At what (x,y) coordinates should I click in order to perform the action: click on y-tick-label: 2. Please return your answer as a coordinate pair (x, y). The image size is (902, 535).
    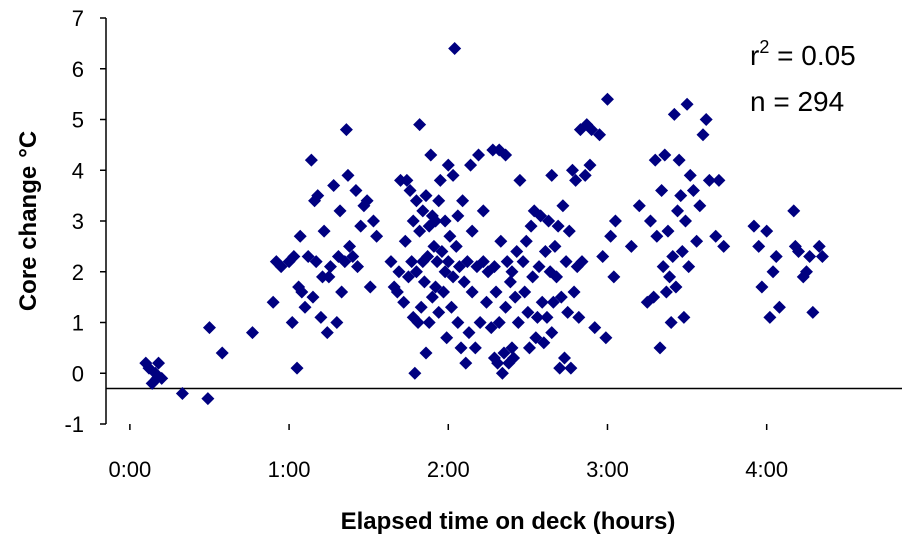
    Looking at the image, I should click on (78, 272).